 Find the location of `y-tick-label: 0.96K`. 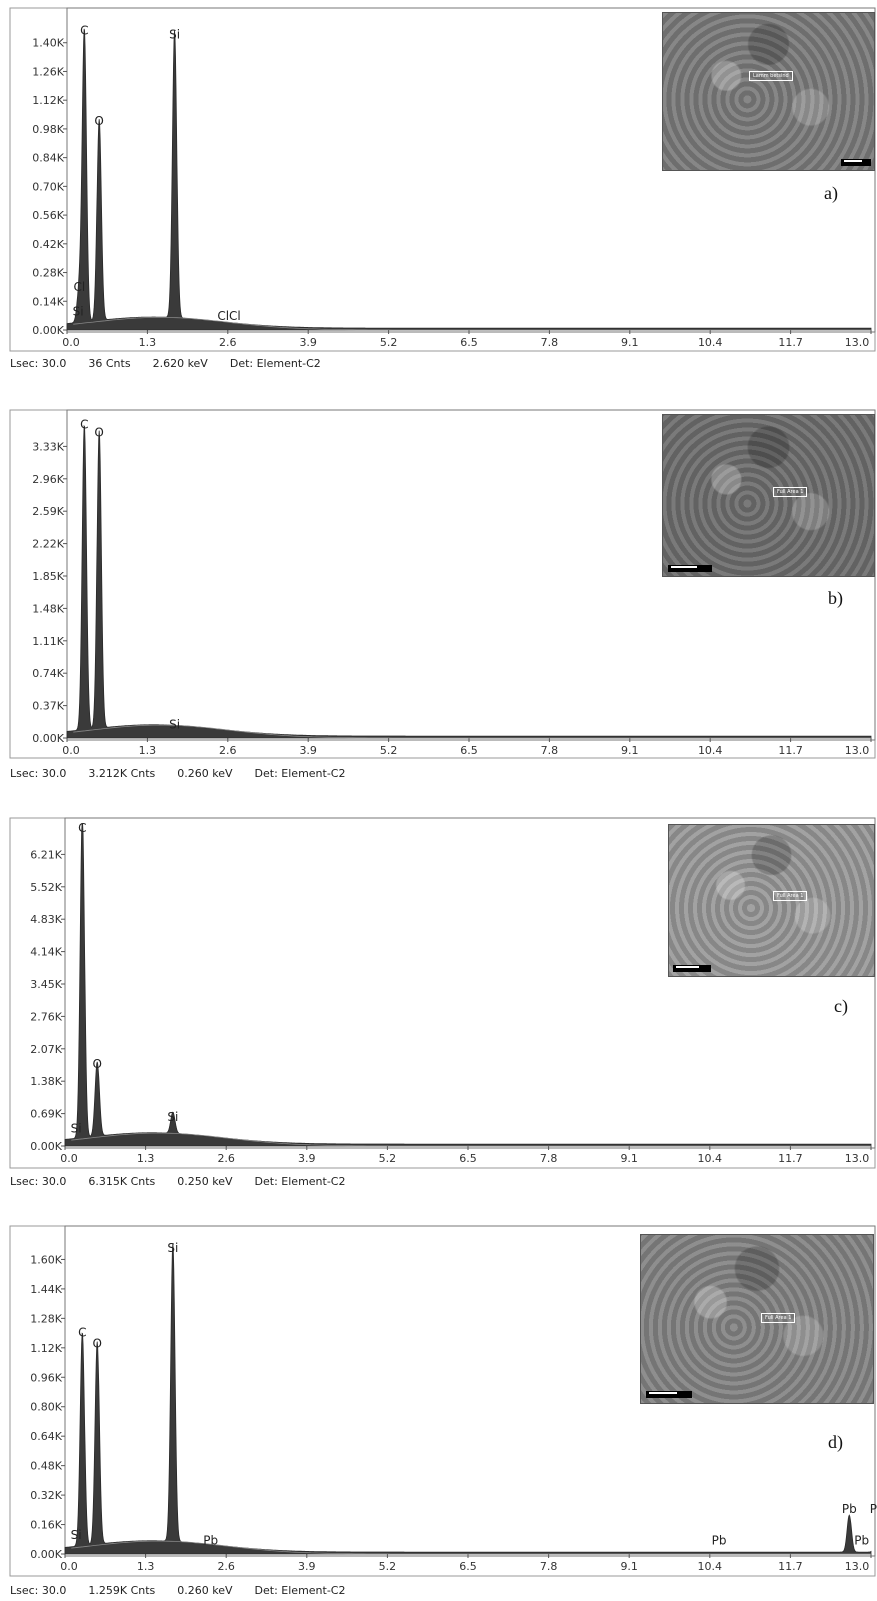

y-tick-label: 0.96K is located at coordinates (46, 1377).